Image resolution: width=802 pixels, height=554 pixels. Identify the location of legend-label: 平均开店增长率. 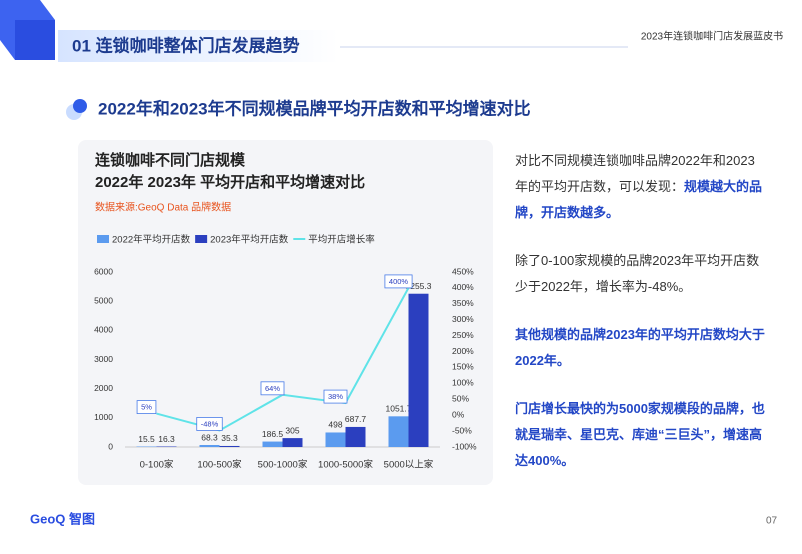
(341, 240).